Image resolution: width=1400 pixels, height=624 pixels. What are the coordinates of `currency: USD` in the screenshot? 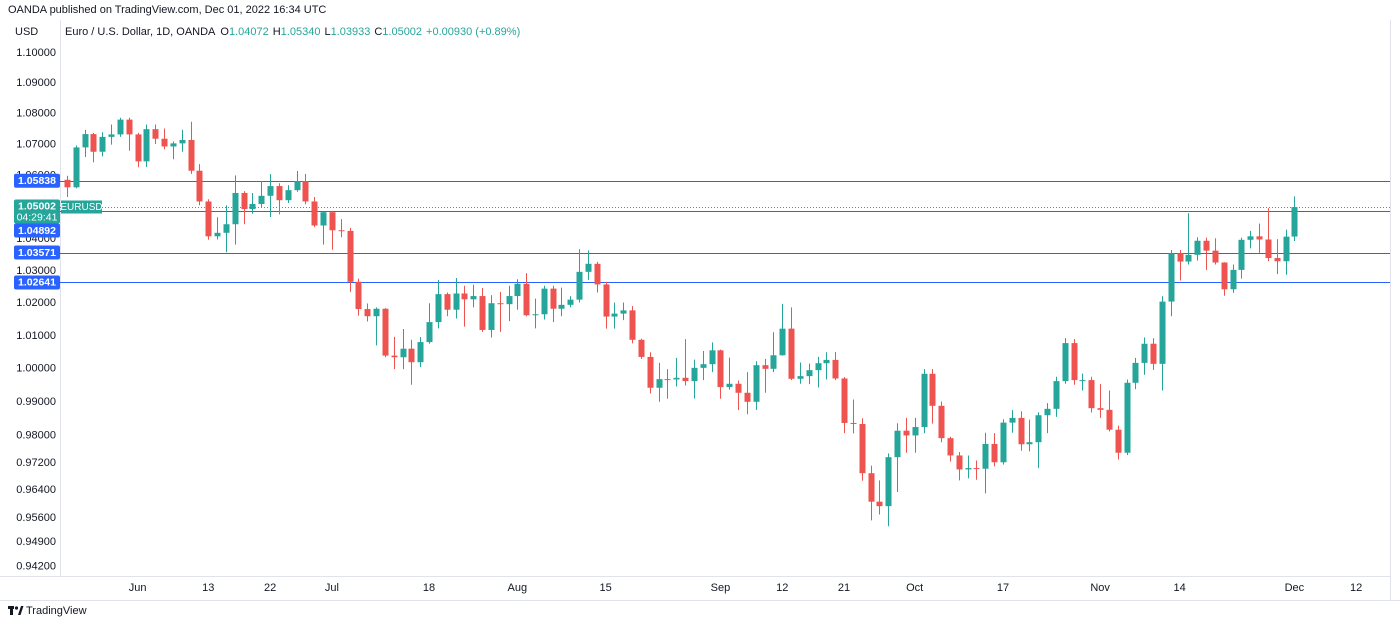 It's located at (26, 32).